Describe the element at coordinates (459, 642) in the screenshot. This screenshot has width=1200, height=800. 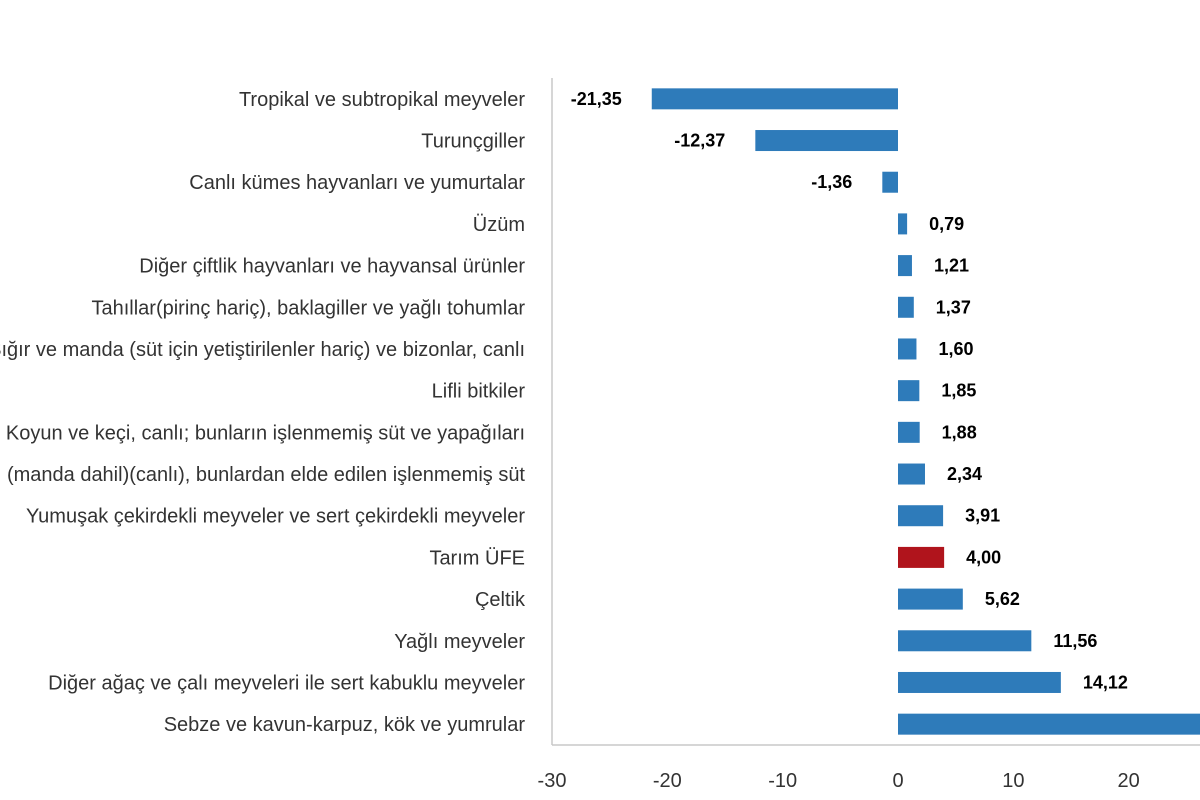
I see `category-label-13: Yağlı meyveler` at that location.